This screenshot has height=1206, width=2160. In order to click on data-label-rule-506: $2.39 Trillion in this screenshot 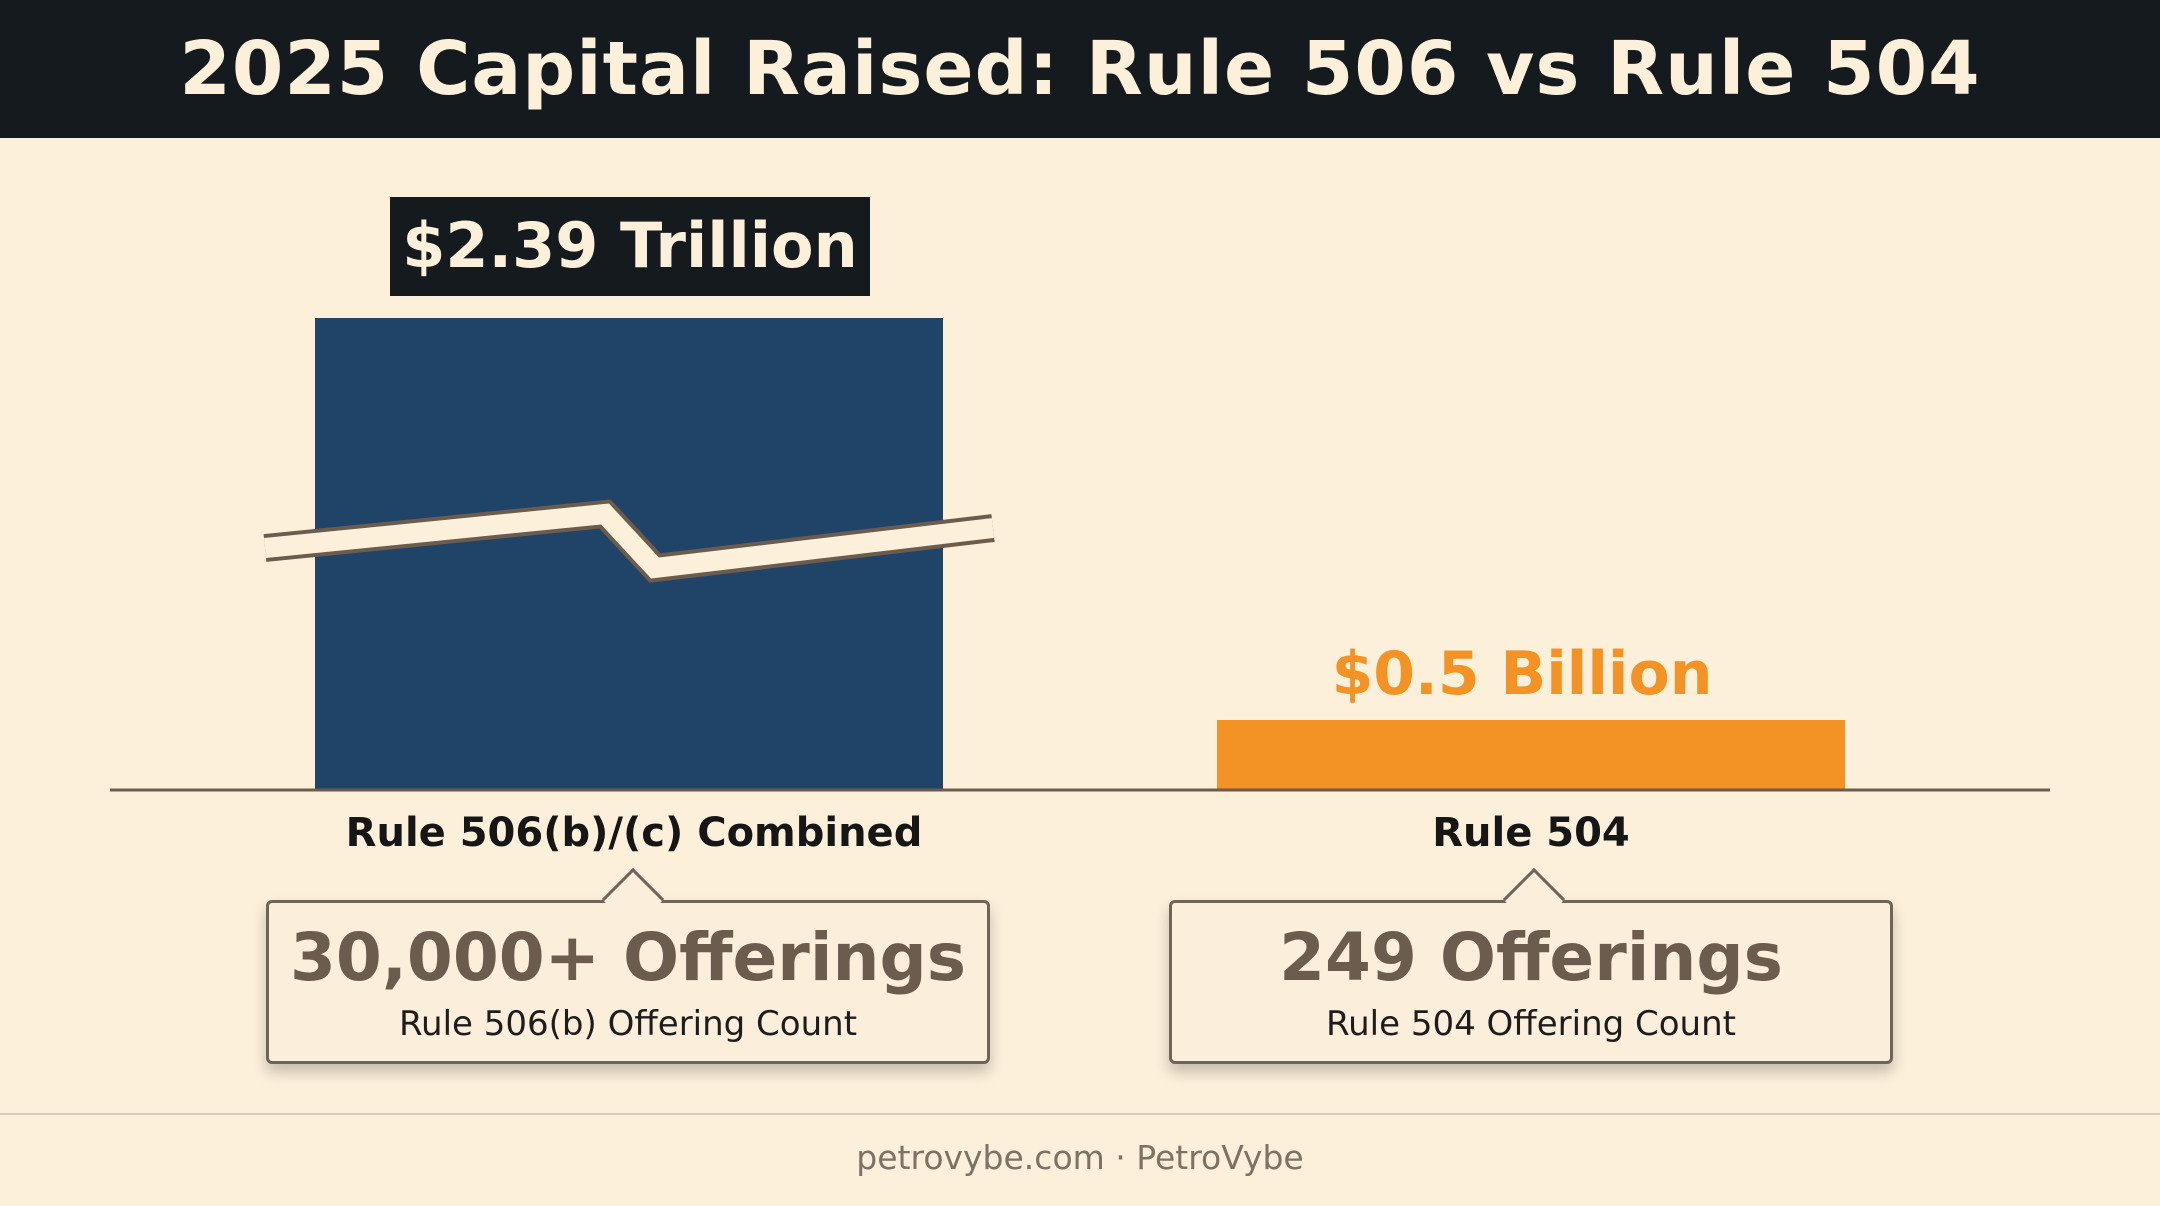, I will do `click(630, 245)`.